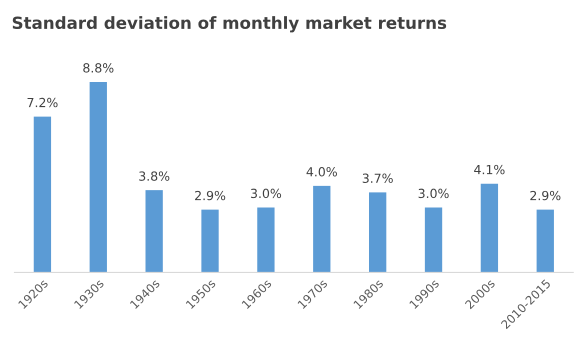  Describe the element at coordinates (98, 68) in the screenshot. I see `data-label: 8.8%` at that location.